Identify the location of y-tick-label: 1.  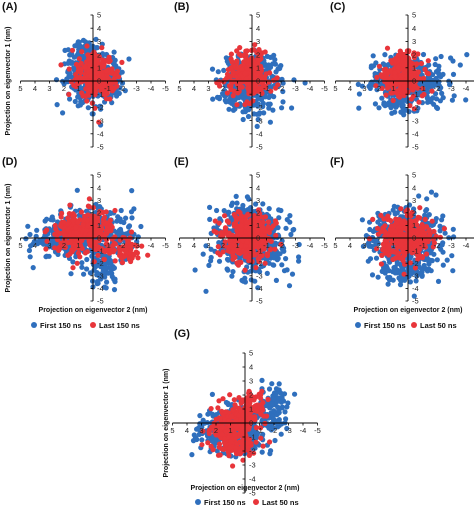
(99, 68).